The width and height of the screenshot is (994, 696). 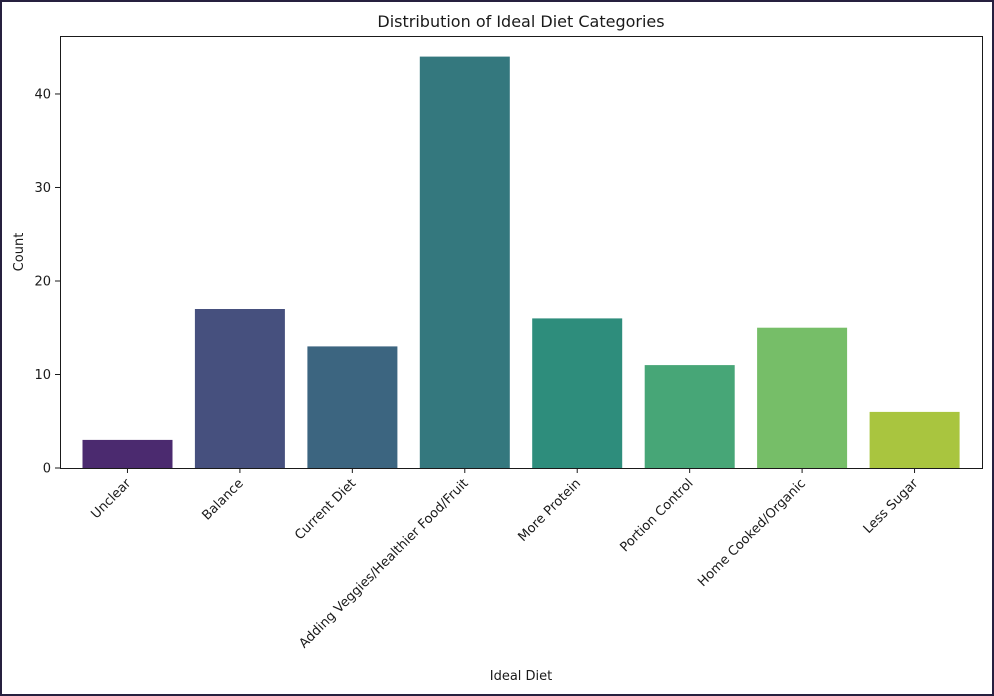 I want to click on x-tick-label-2: Current Diet, so click(x=325, y=509).